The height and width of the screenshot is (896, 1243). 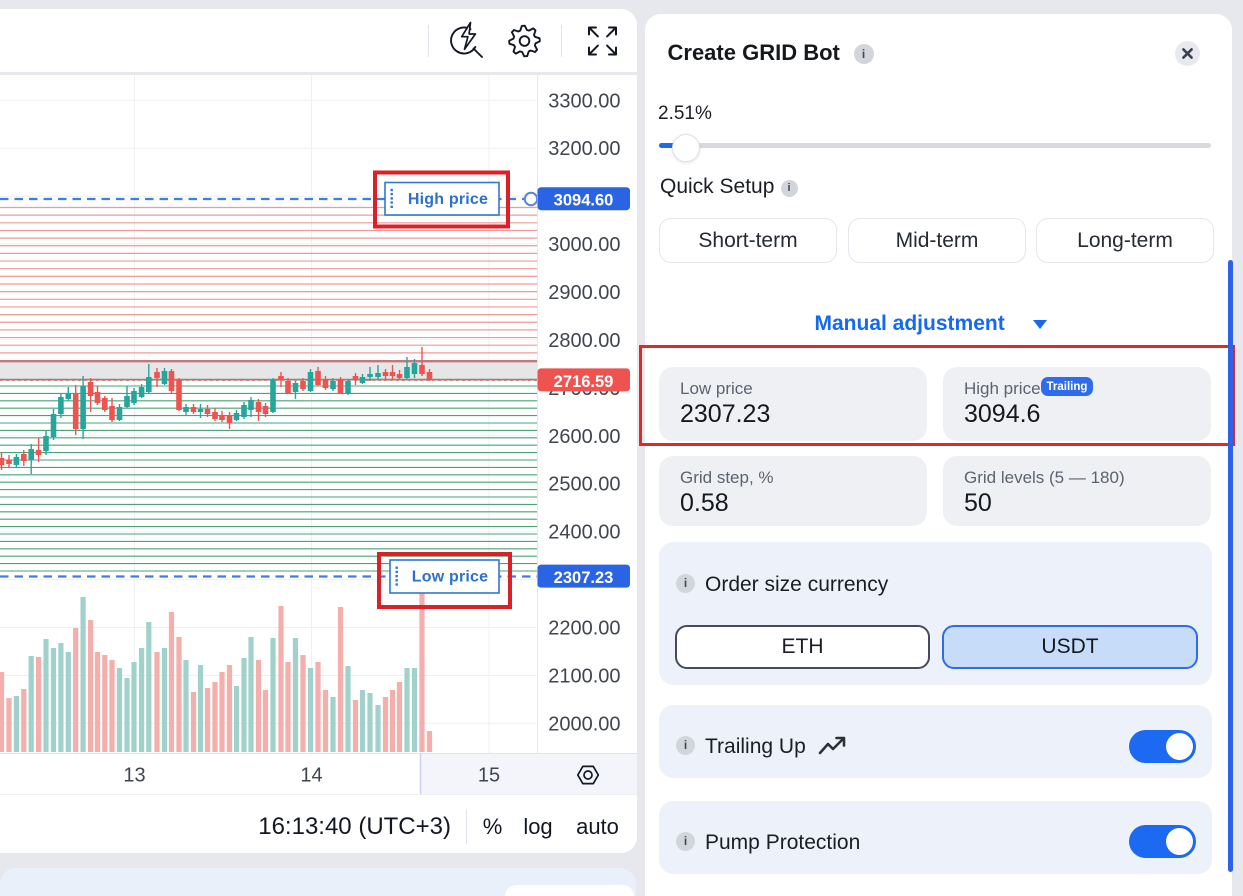 I want to click on svg-text: 2500.00, so click(x=584, y=485).